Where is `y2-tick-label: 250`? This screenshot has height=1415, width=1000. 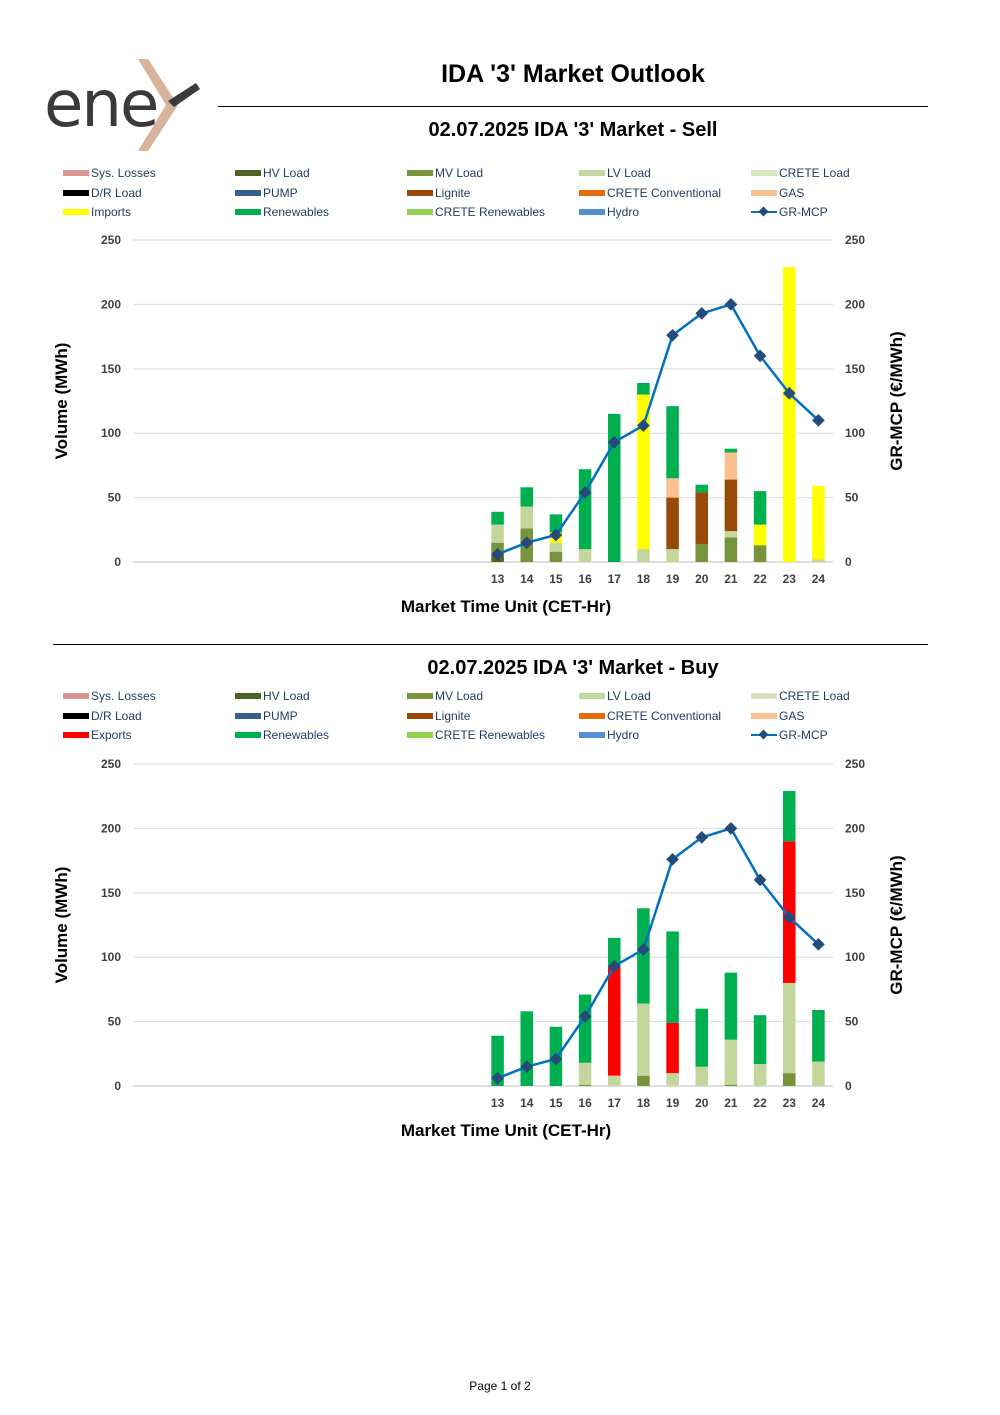
y2-tick-label: 250 is located at coordinates (855, 240).